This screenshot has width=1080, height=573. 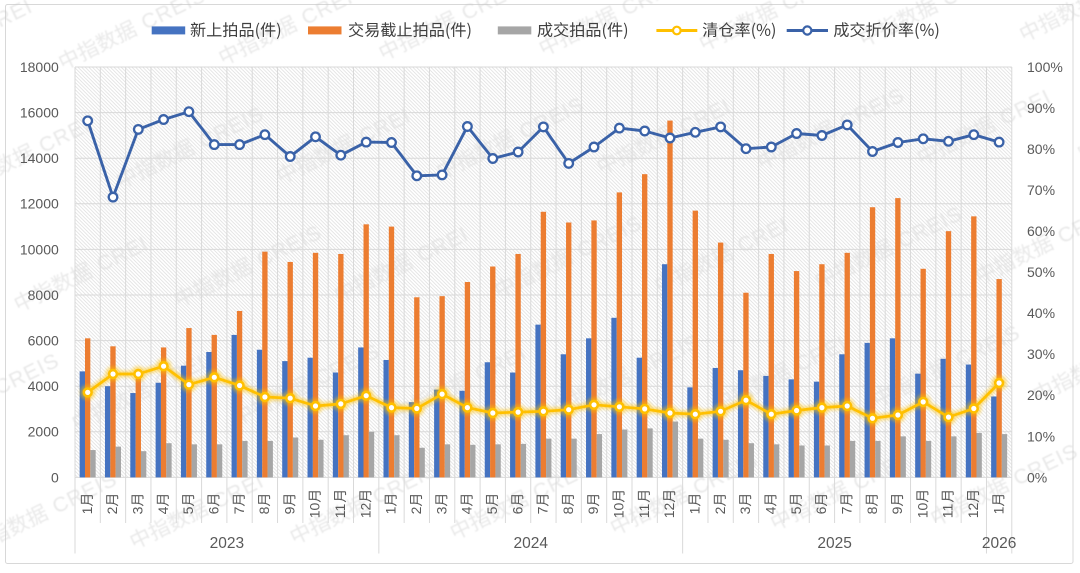 What do you see at coordinates (1041, 190) in the screenshot?
I see `svg-text: 70%` at bounding box center [1041, 190].